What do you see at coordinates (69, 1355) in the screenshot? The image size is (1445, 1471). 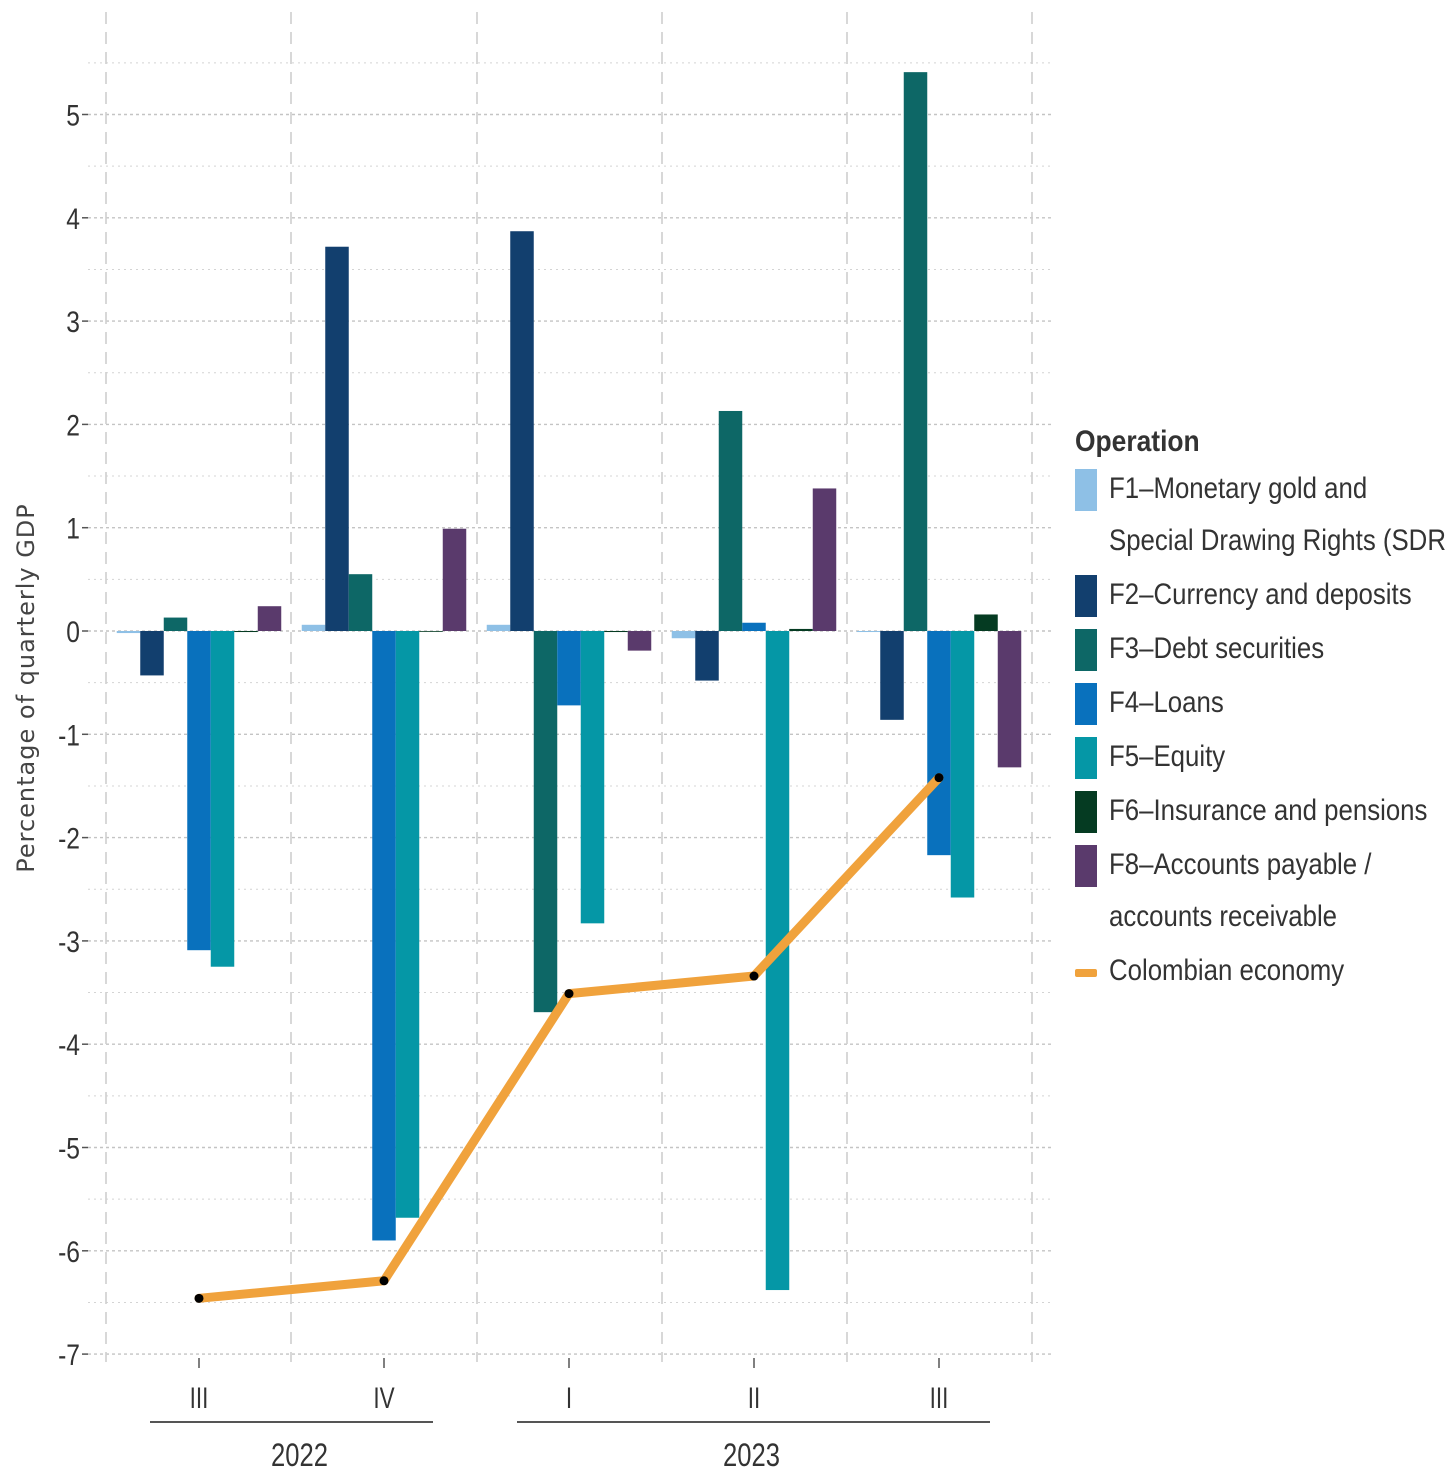 I see `y-tick-label: -7` at bounding box center [69, 1355].